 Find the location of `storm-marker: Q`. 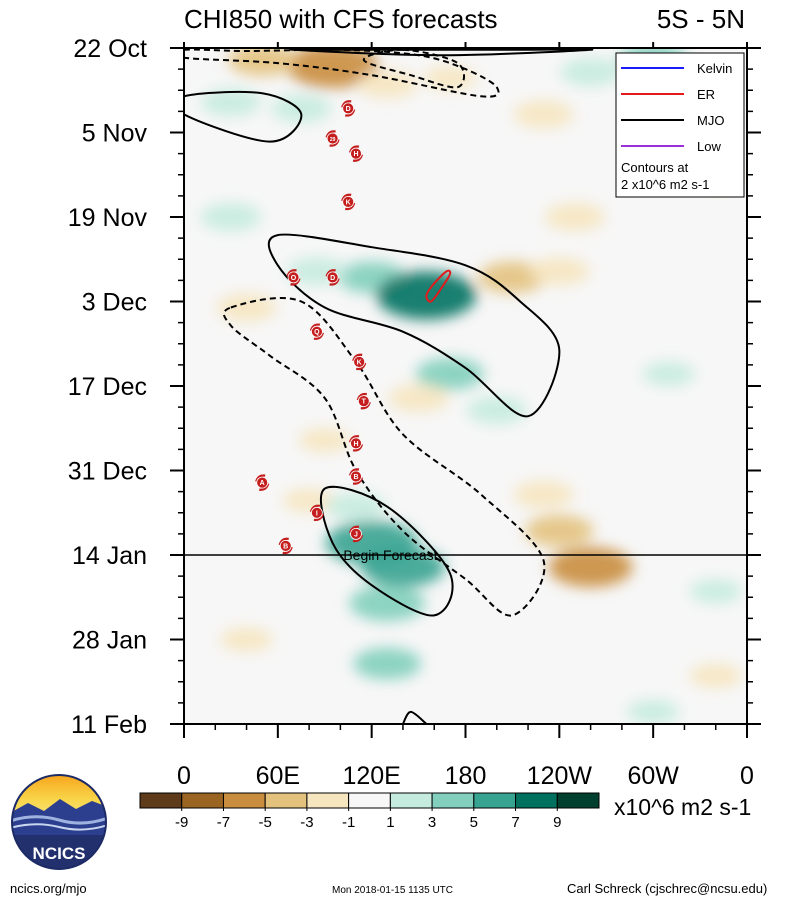

storm-marker: Q is located at coordinates (316, 331).